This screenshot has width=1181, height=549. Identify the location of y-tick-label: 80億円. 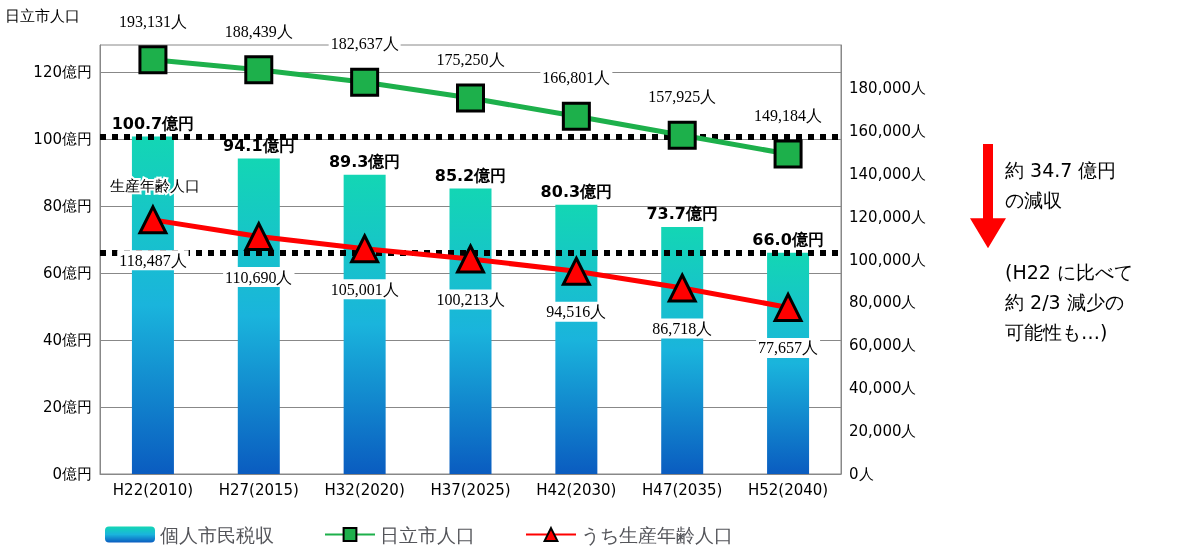
(67, 205).